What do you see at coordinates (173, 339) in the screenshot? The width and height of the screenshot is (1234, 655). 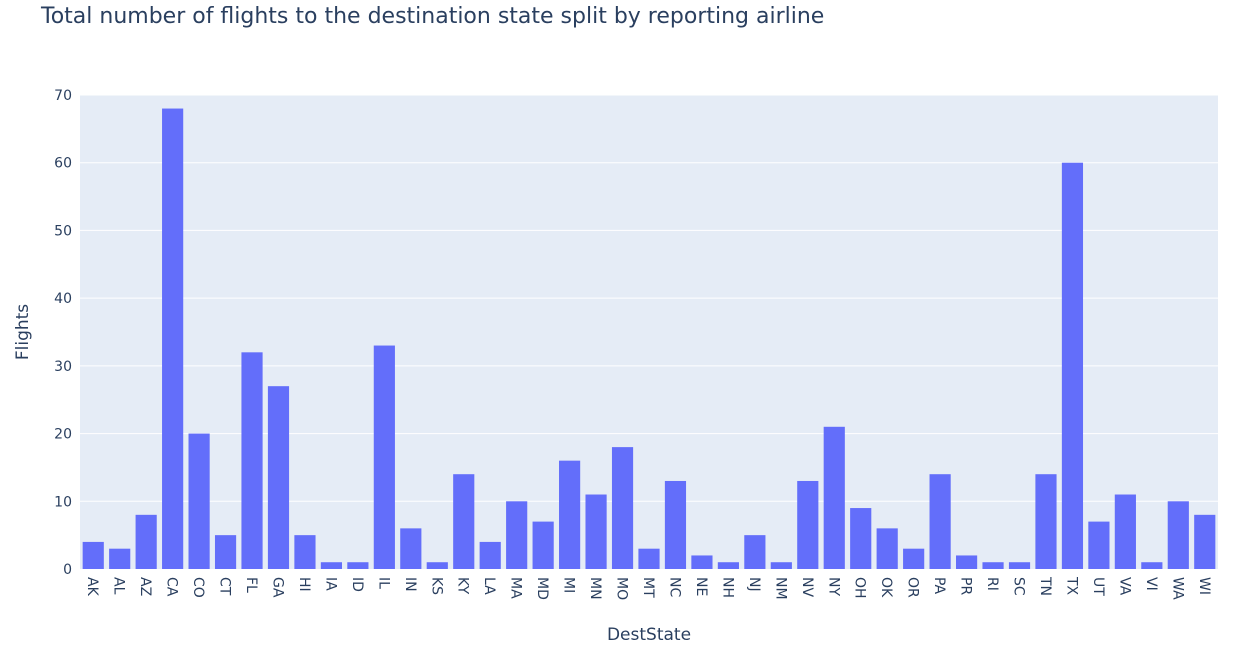 I see `bar-ca` at bounding box center [173, 339].